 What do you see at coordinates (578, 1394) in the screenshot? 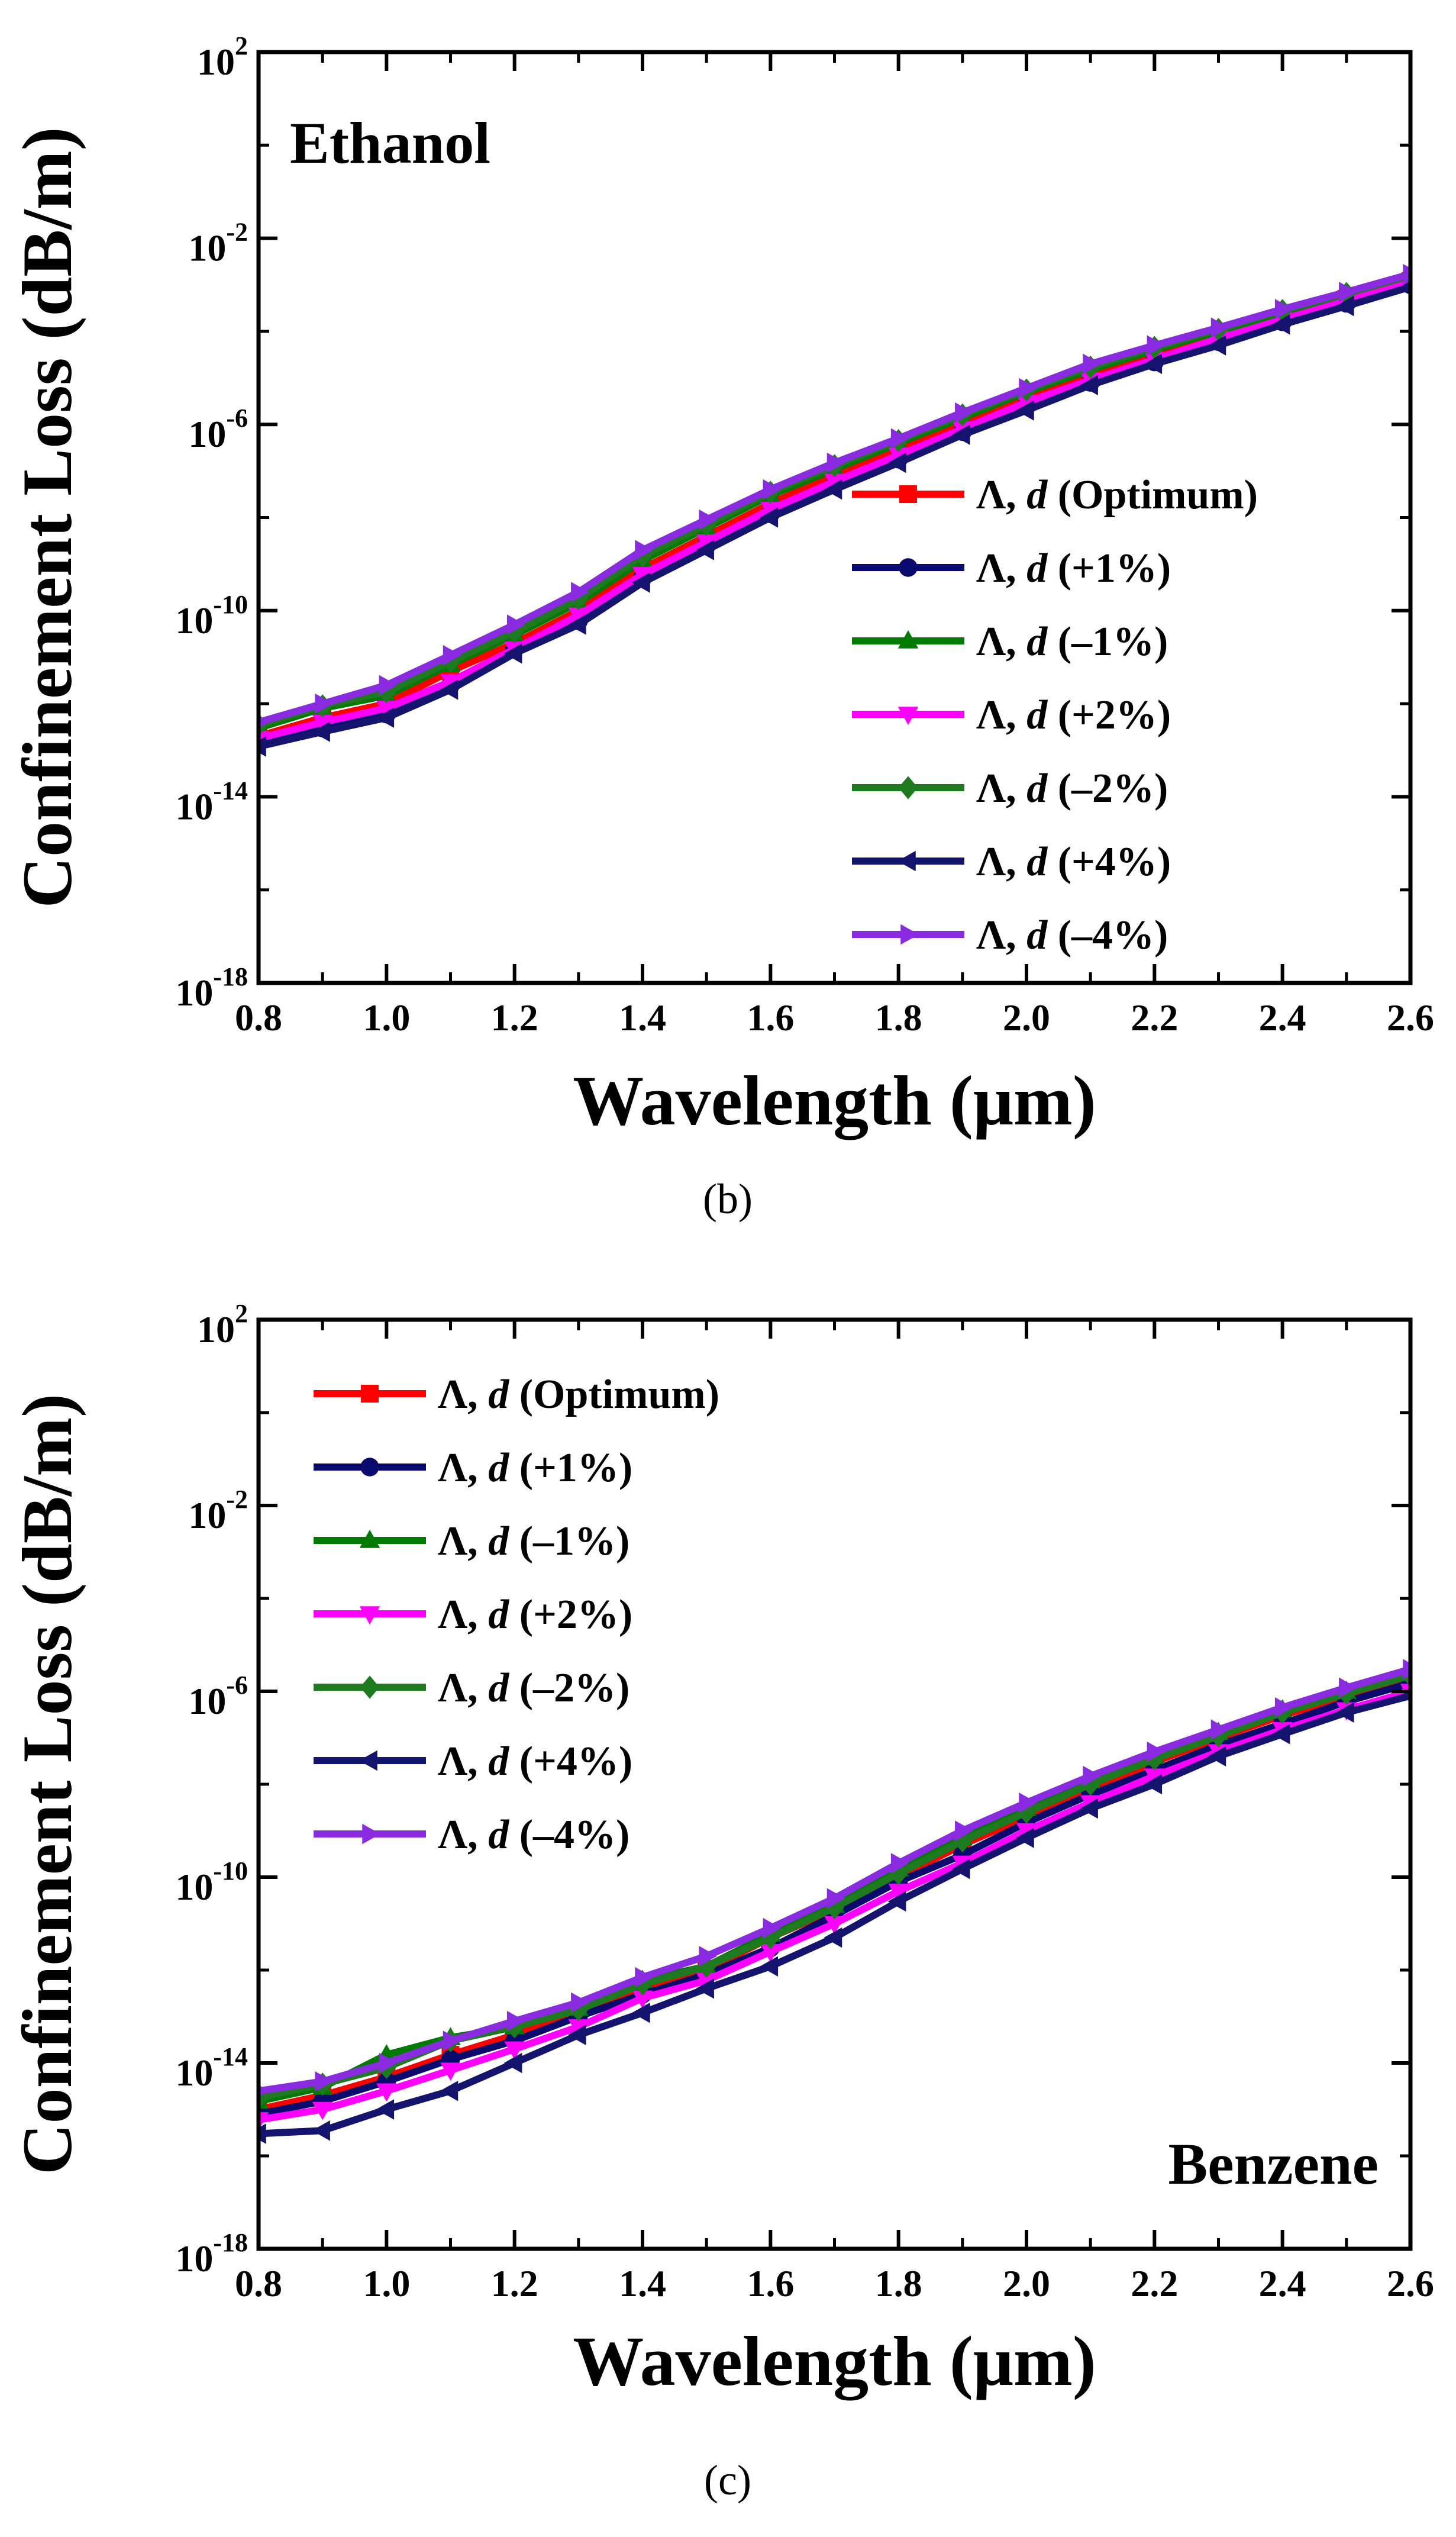
I see `legend-label-0: Λ, d (Optimum)` at bounding box center [578, 1394].